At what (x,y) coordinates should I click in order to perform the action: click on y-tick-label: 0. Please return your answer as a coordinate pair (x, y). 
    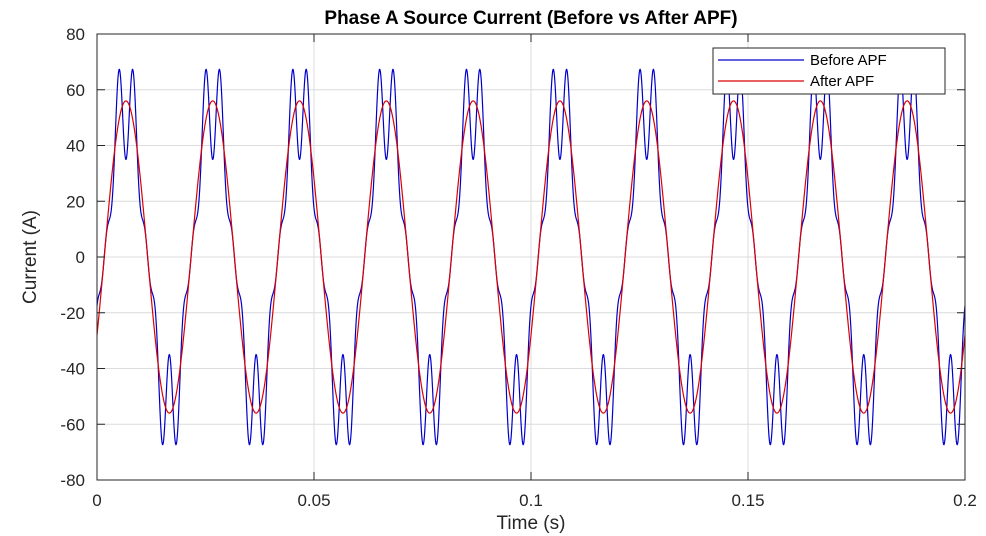
    Looking at the image, I should click on (80, 257).